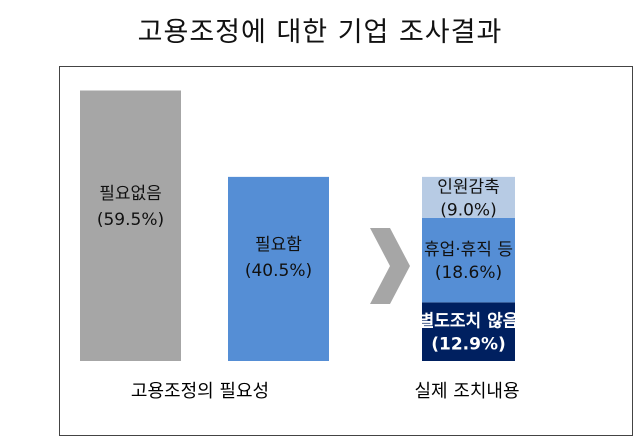 This screenshot has width=640, height=445. Describe the element at coordinates (278, 271) in the screenshot. I see `bar-value-label: (40.5%)` at that location.